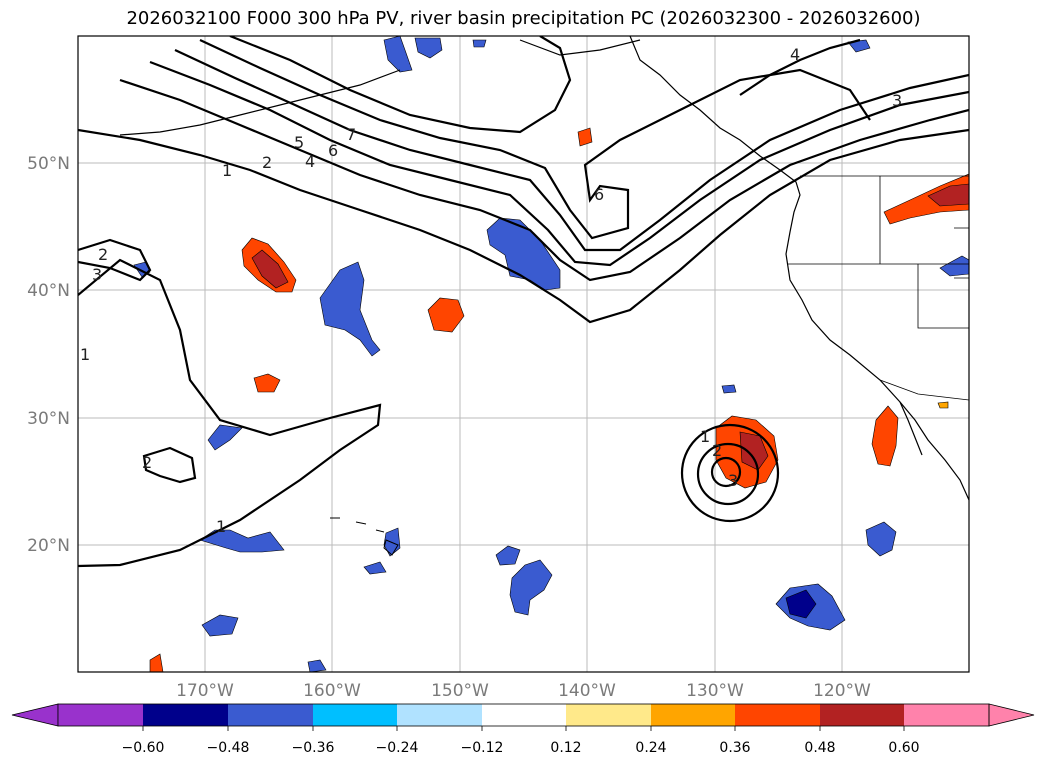  What do you see at coordinates (260, 102) in the screenshot?
I see `aleutian-islands` at bounding box center [260, 102].